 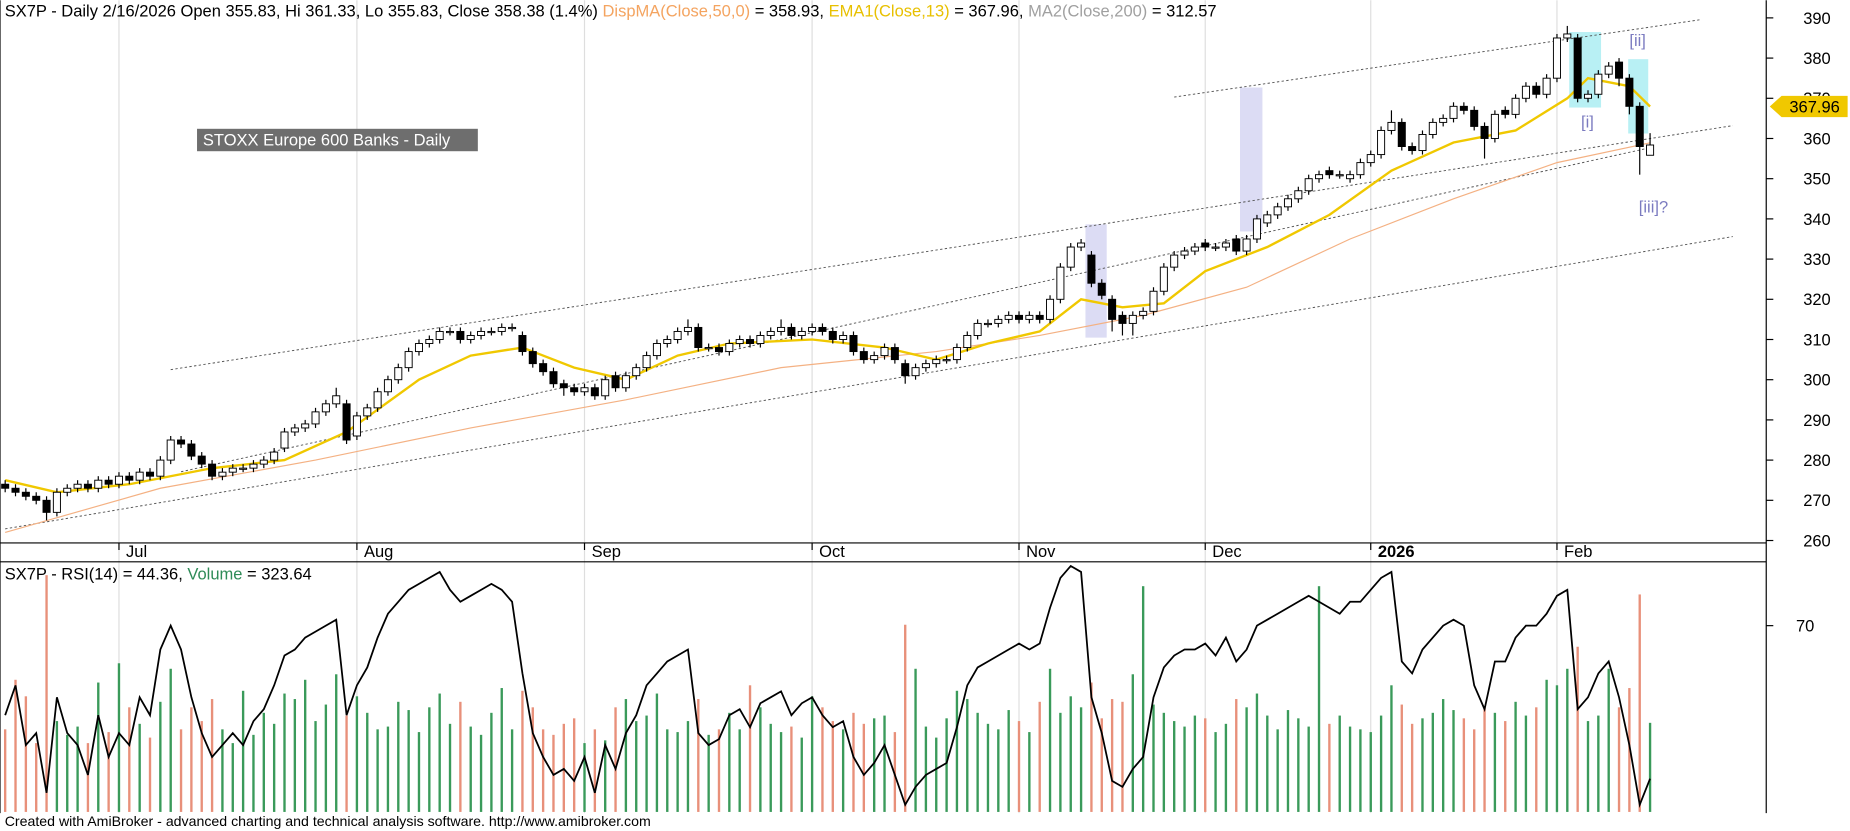 I want to click on x-tick-label: Dec, so click(x=1226, y=552).